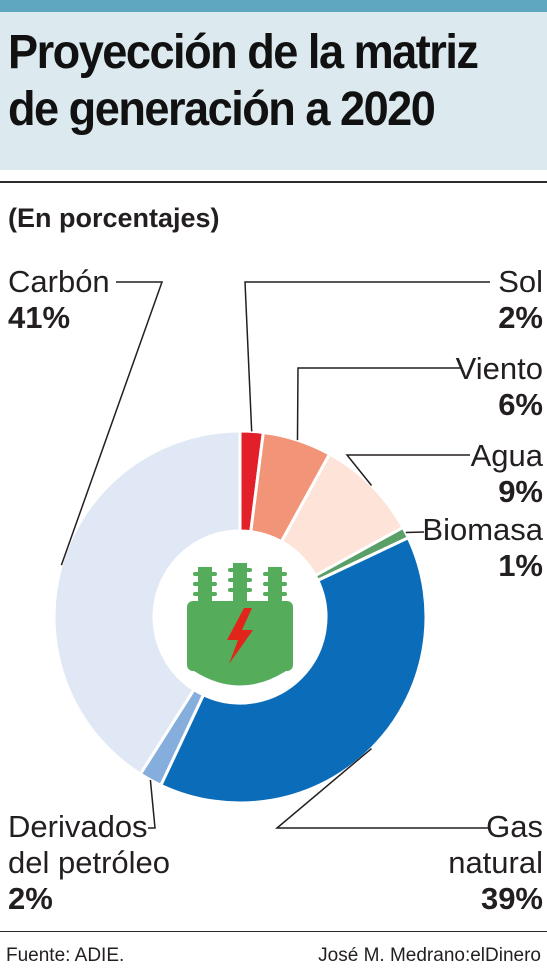 The height and width of the screenshot is (972, 547). I want to click on power-transformer-icon, so click(240, 617).